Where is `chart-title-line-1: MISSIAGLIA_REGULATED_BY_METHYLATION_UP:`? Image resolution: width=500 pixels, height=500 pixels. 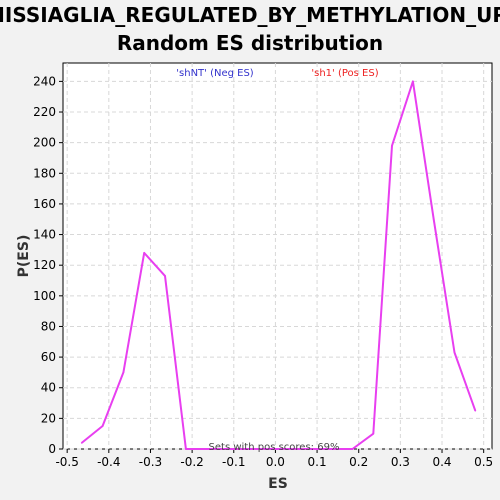 chart-title-line-1: MISSIAGLIA_REGULATED_BY_METHYLATION_UP: is located at coordinates (250, 15).